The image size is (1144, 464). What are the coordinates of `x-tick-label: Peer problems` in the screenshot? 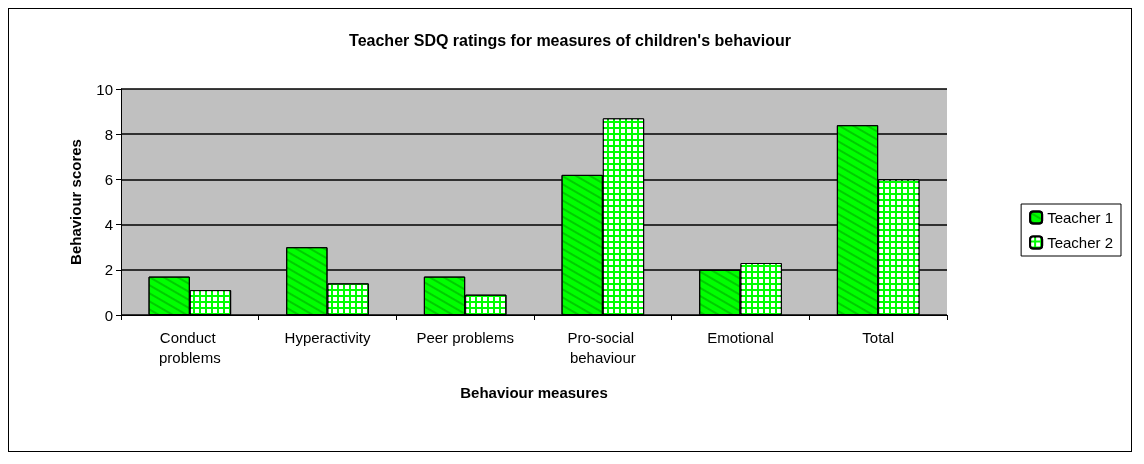 It's located at (465, 337).